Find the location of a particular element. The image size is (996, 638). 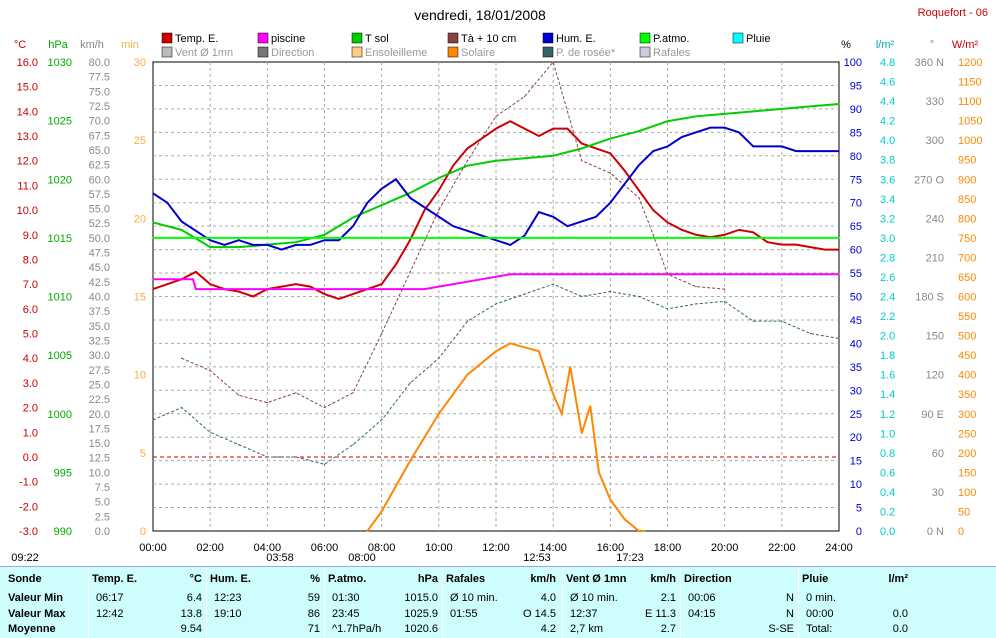

stats-time: 12:37 is located at coordinates (584, 614).